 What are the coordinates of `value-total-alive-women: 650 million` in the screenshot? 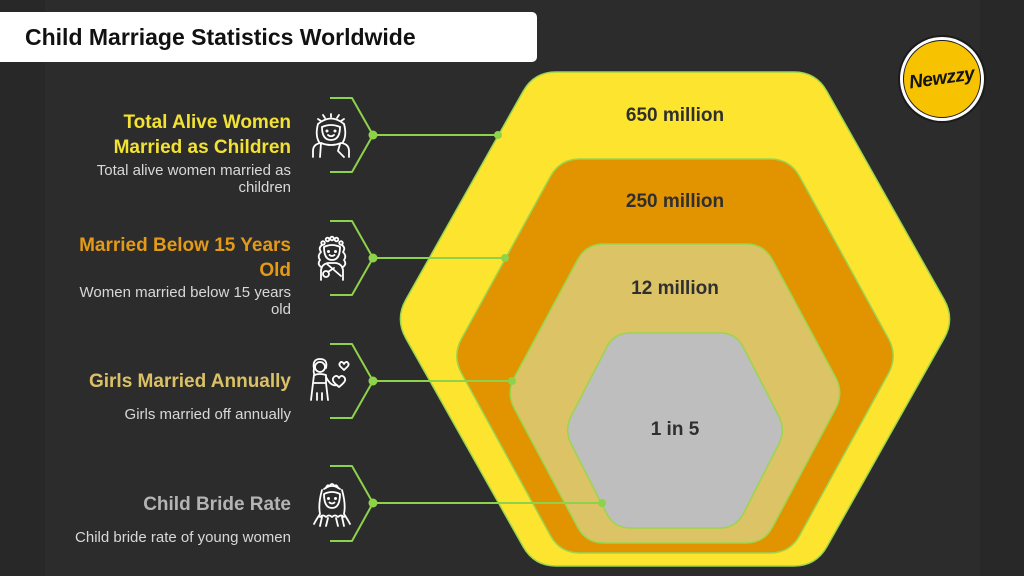 It's located at (675, 115).